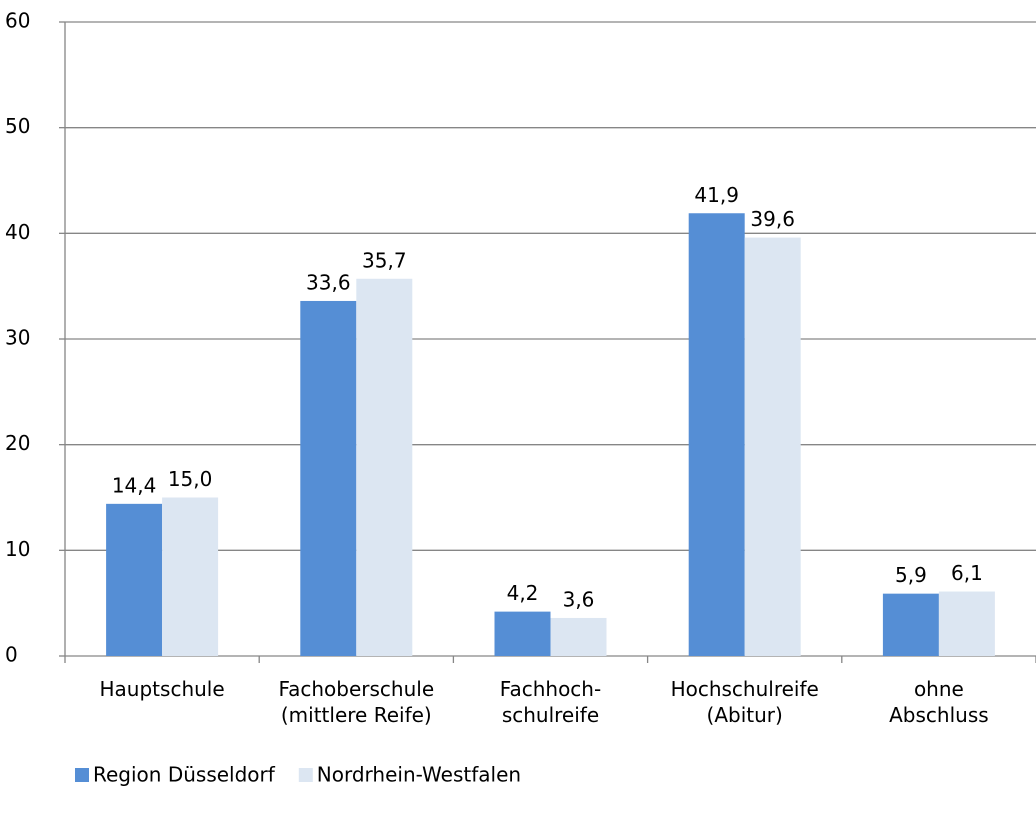 This screenshot has width=1036, height=819. I want to click on x-tick-label-line: Fachhoch-, so click(550, 689).